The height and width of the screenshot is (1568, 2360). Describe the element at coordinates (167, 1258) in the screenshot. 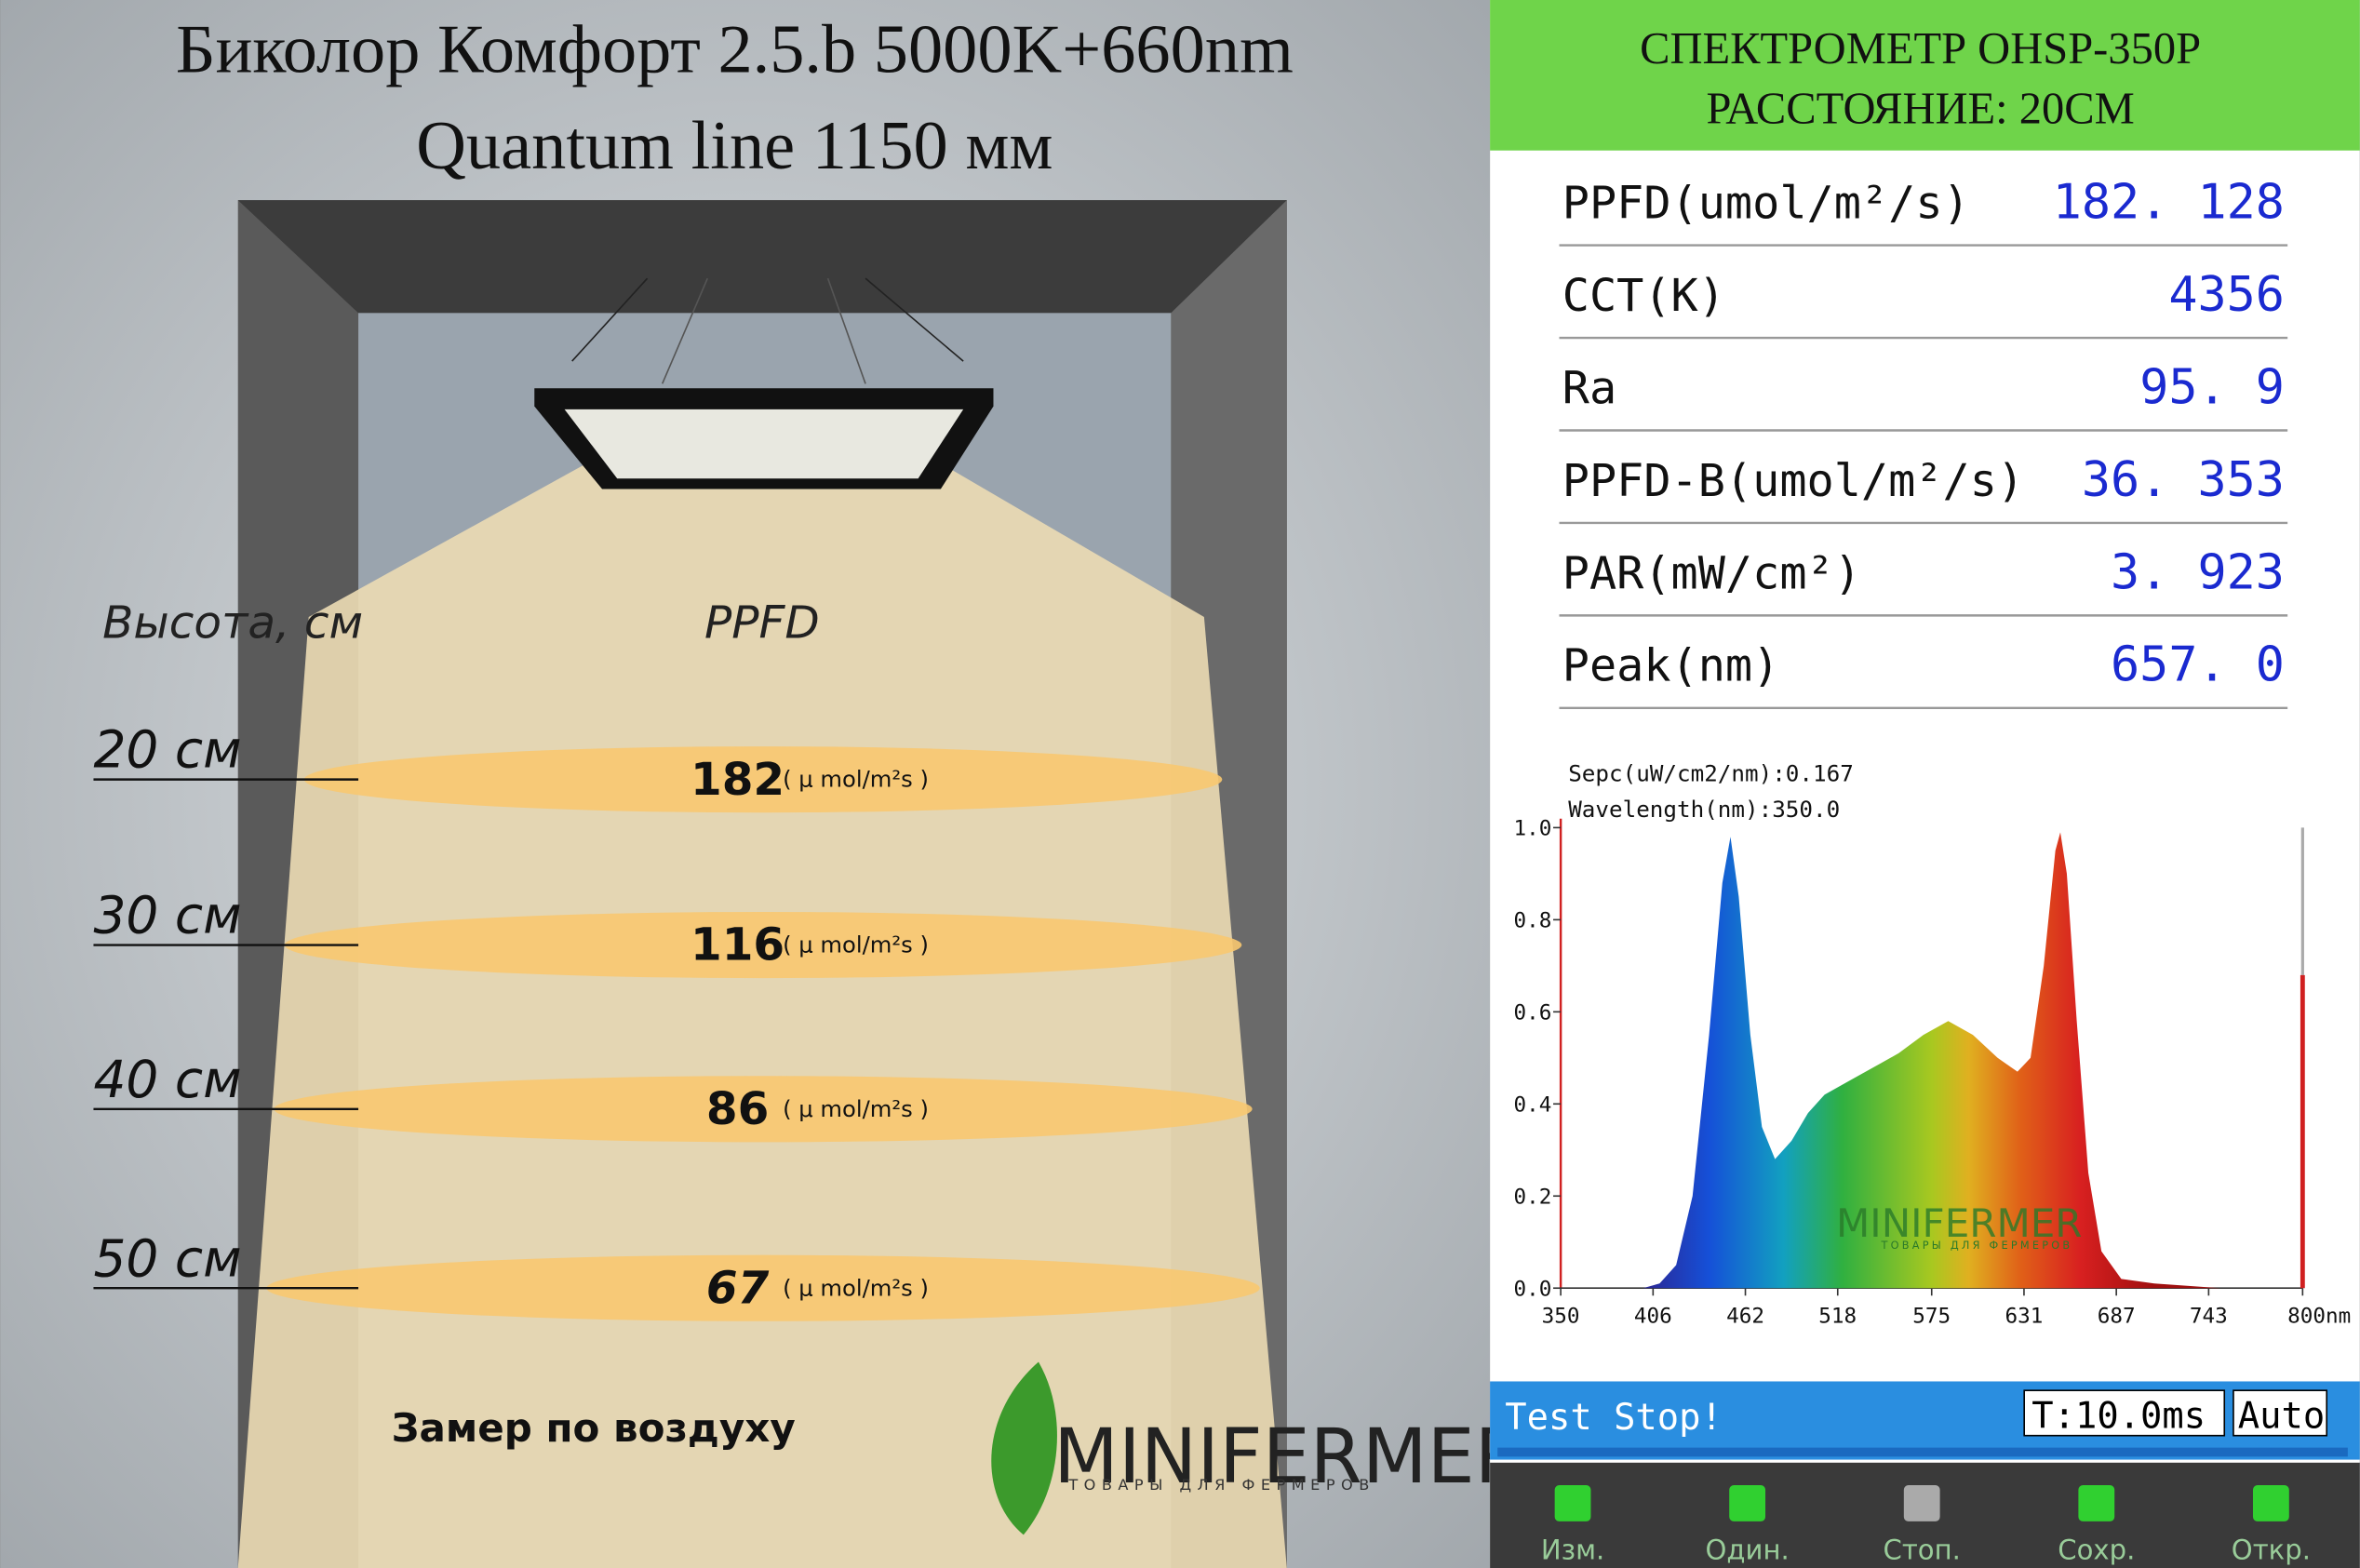

I see `height: 50 см` at that location.